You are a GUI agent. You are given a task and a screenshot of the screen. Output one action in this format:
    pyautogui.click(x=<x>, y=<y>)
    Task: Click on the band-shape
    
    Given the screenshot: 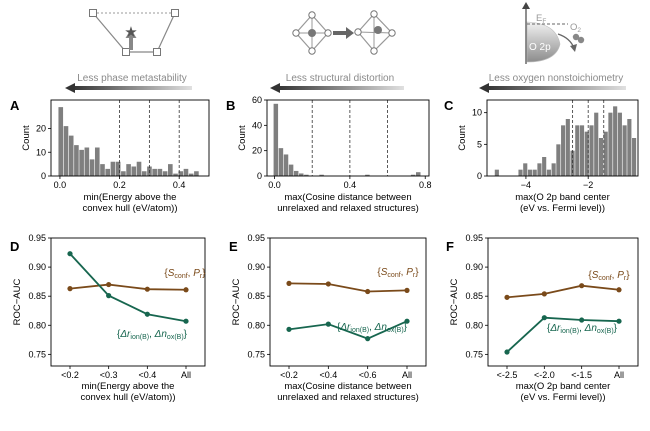 What is the action you would take?
    pyautogui.click(x=543, y=42)
    